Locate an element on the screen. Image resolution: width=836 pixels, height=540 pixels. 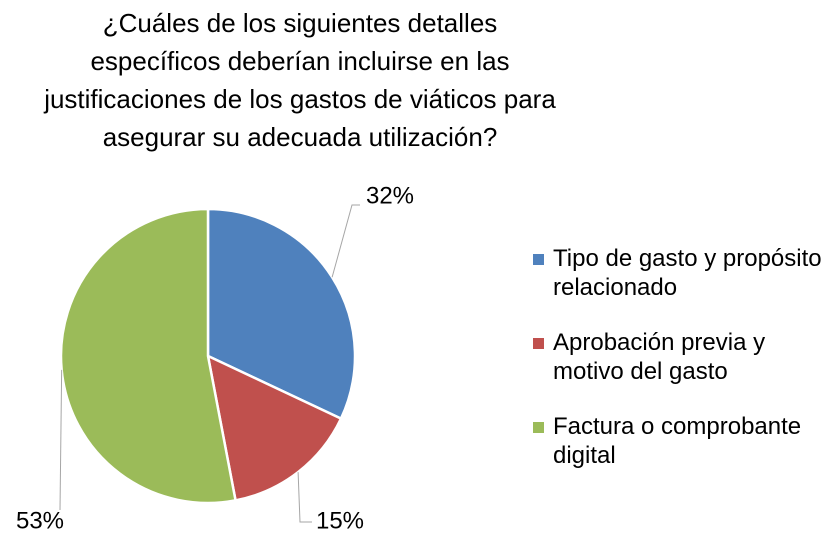
data-label: 32% is located at coordinates (390, 195).